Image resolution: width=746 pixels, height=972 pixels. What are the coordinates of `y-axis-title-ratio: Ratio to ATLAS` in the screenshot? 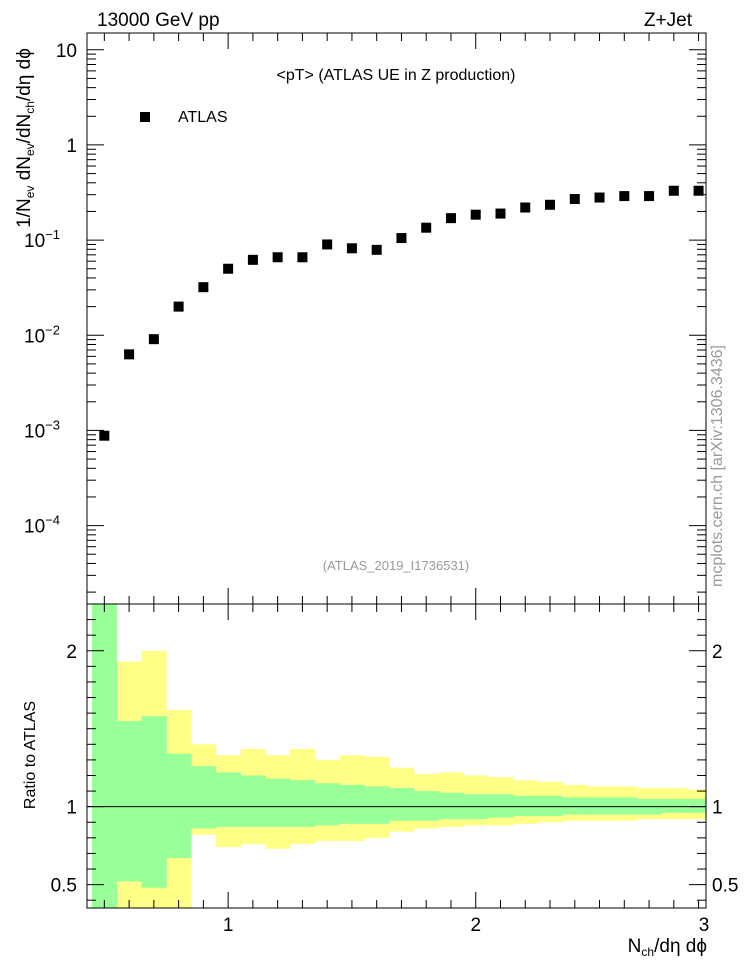 It's located at (30, 755).